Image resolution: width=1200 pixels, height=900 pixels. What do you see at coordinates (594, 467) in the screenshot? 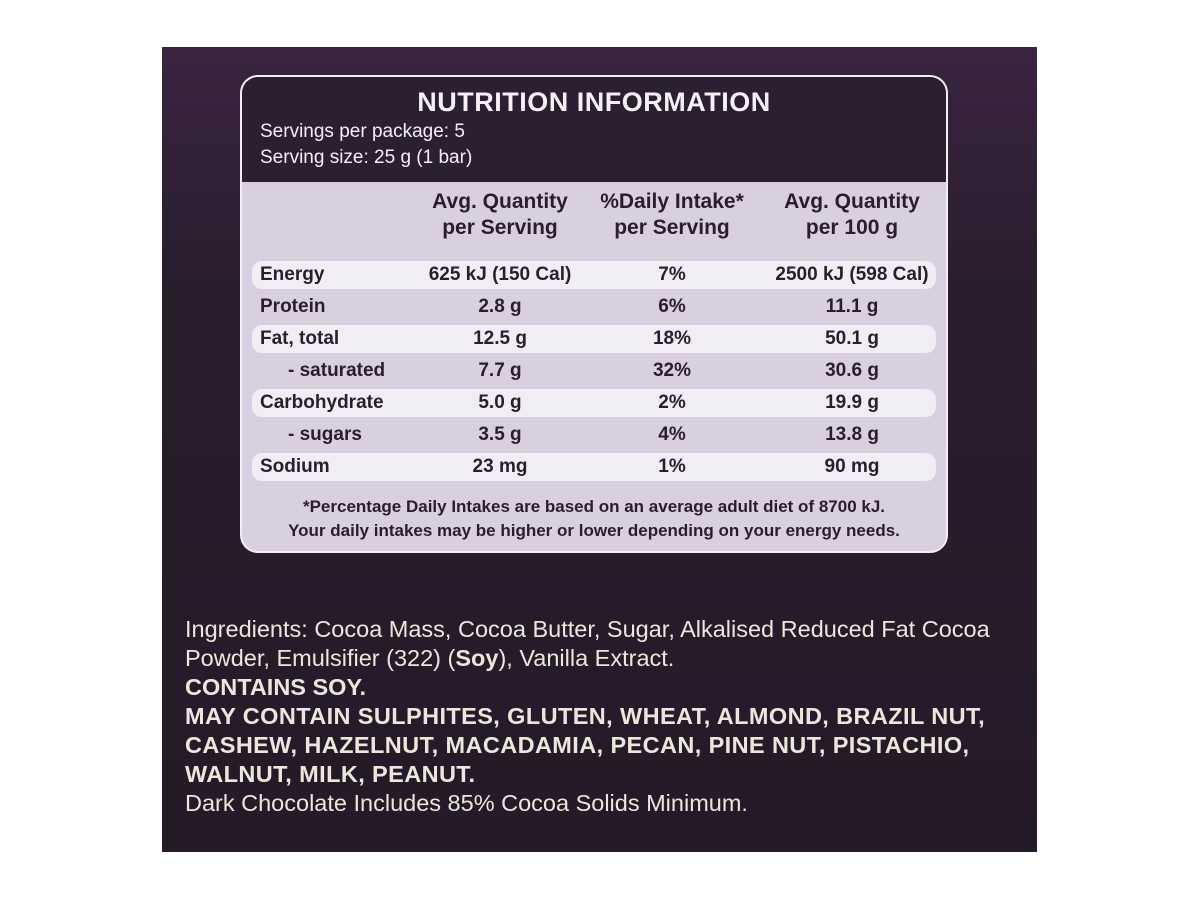
I see `table-row: Sodium 23 mg 1% 90 mg` at bounding box center [594, 467].